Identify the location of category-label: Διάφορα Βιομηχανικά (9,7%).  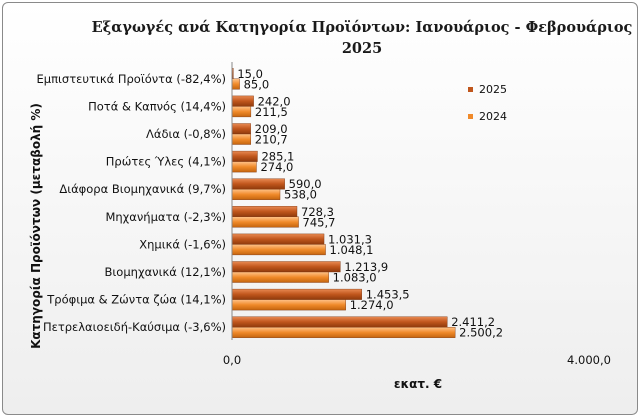
(142, 189).